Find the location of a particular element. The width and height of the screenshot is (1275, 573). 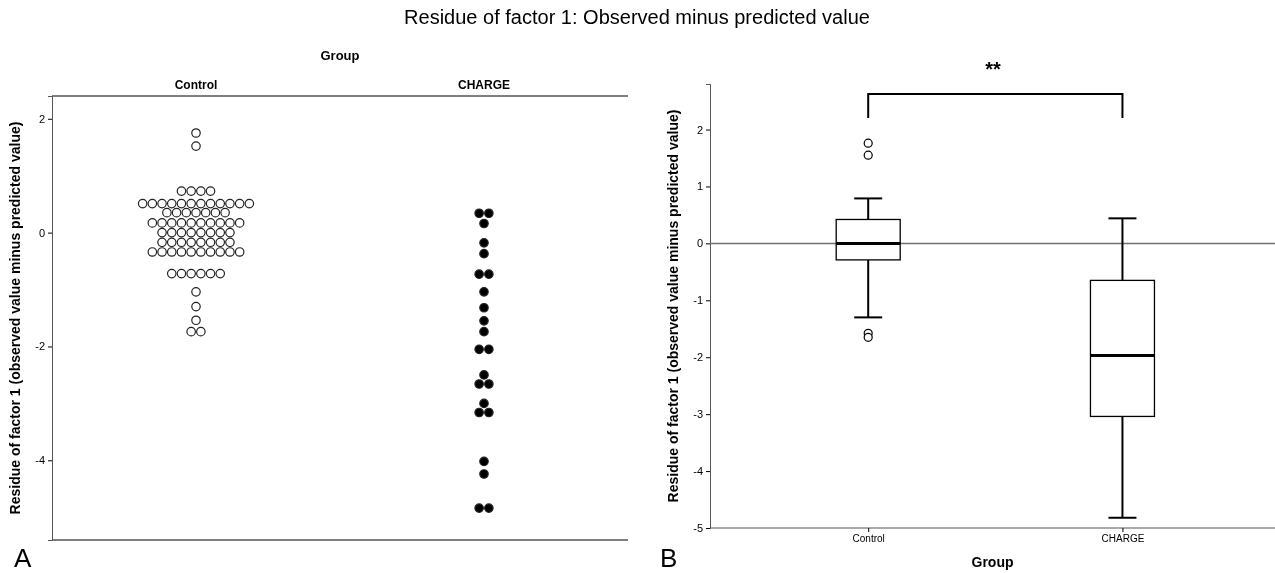

chart-title: Residue of factor 1: Observed minus predicted value is located at coordinates (637, 17).